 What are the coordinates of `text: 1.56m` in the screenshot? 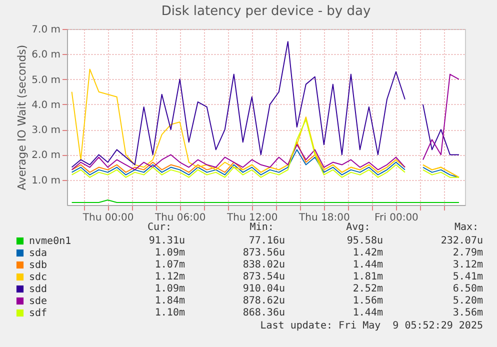 It's located at (367, 300).